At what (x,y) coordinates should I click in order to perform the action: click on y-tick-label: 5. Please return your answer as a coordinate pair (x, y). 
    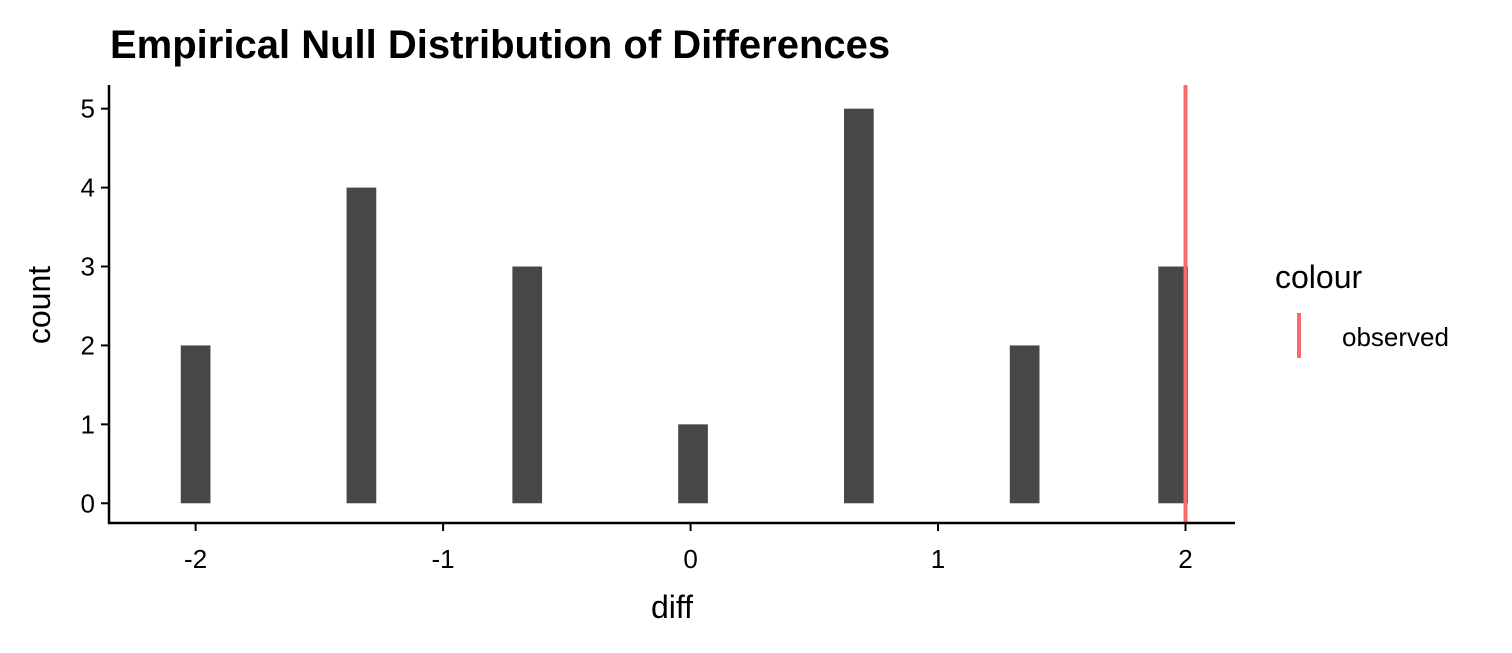
    Looking at the image, I should click on (88, 109).